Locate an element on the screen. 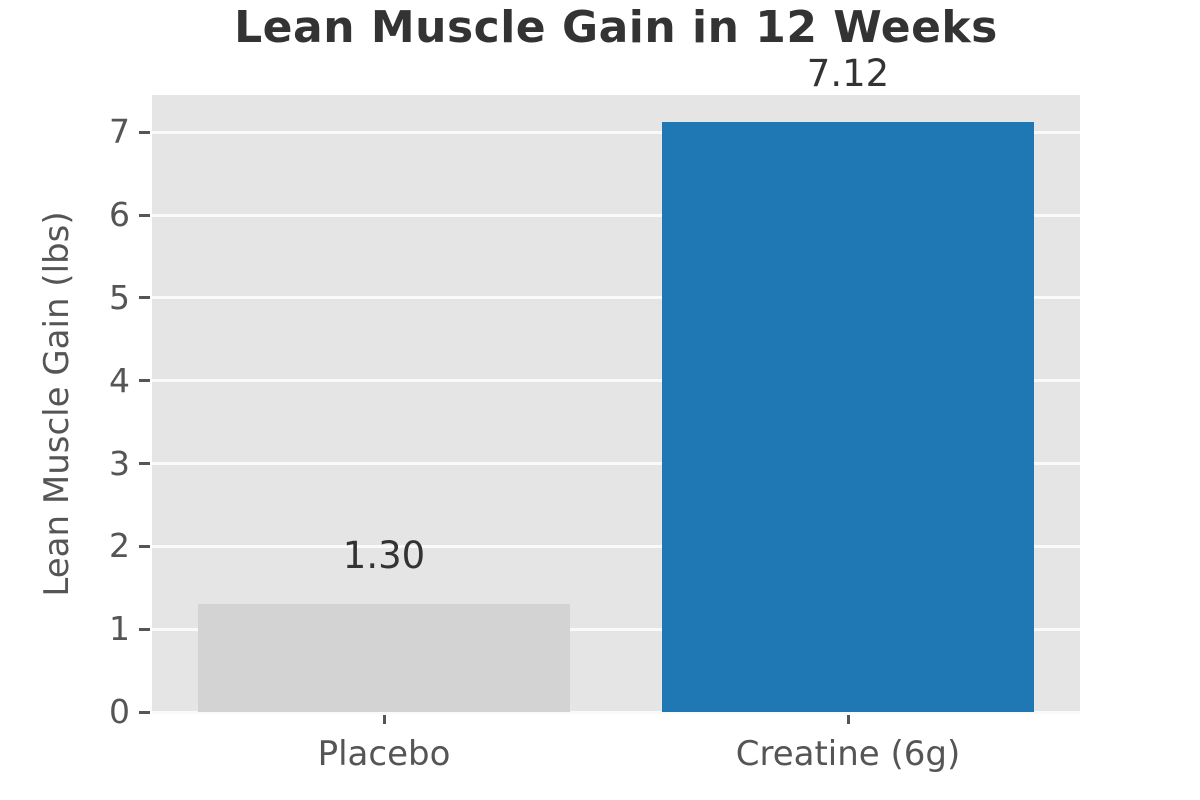 This screenshot has width=1200, height=800. bar-placebo is located at coordinates (384, 658).